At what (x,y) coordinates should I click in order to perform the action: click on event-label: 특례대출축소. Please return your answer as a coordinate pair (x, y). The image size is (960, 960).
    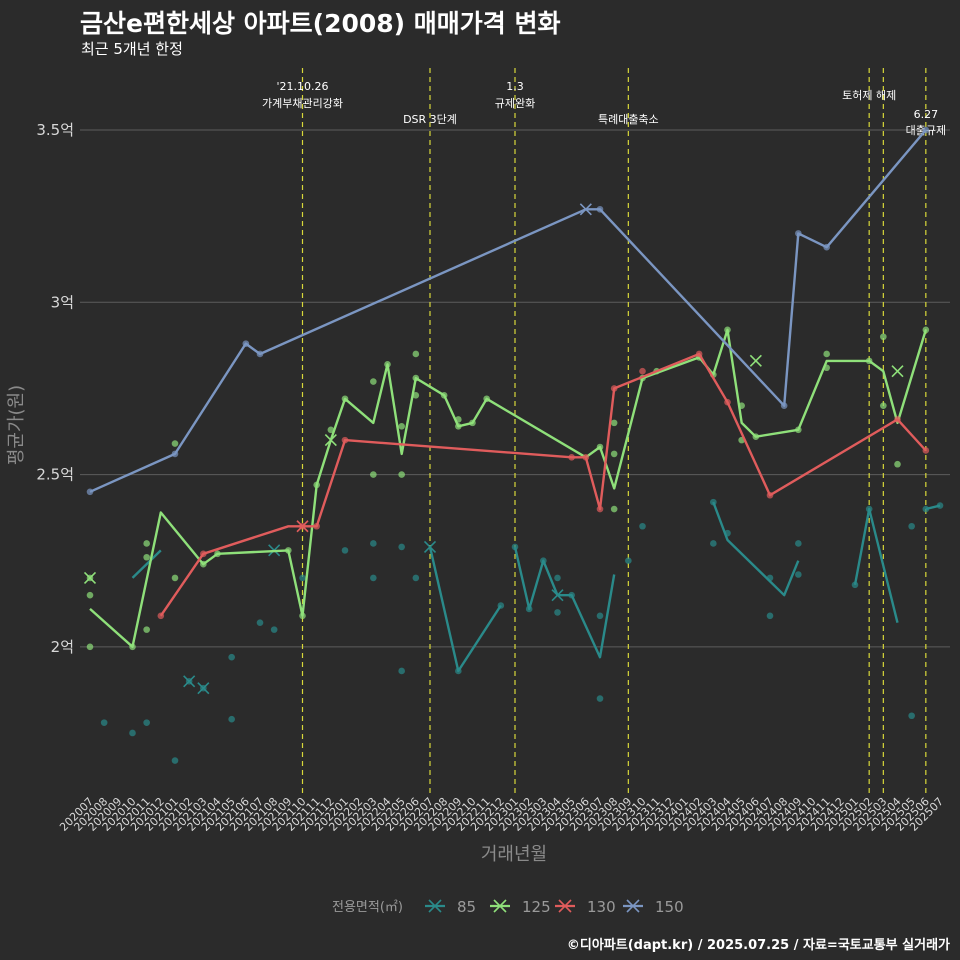
    Looking at the image, I should click on (628, 119).